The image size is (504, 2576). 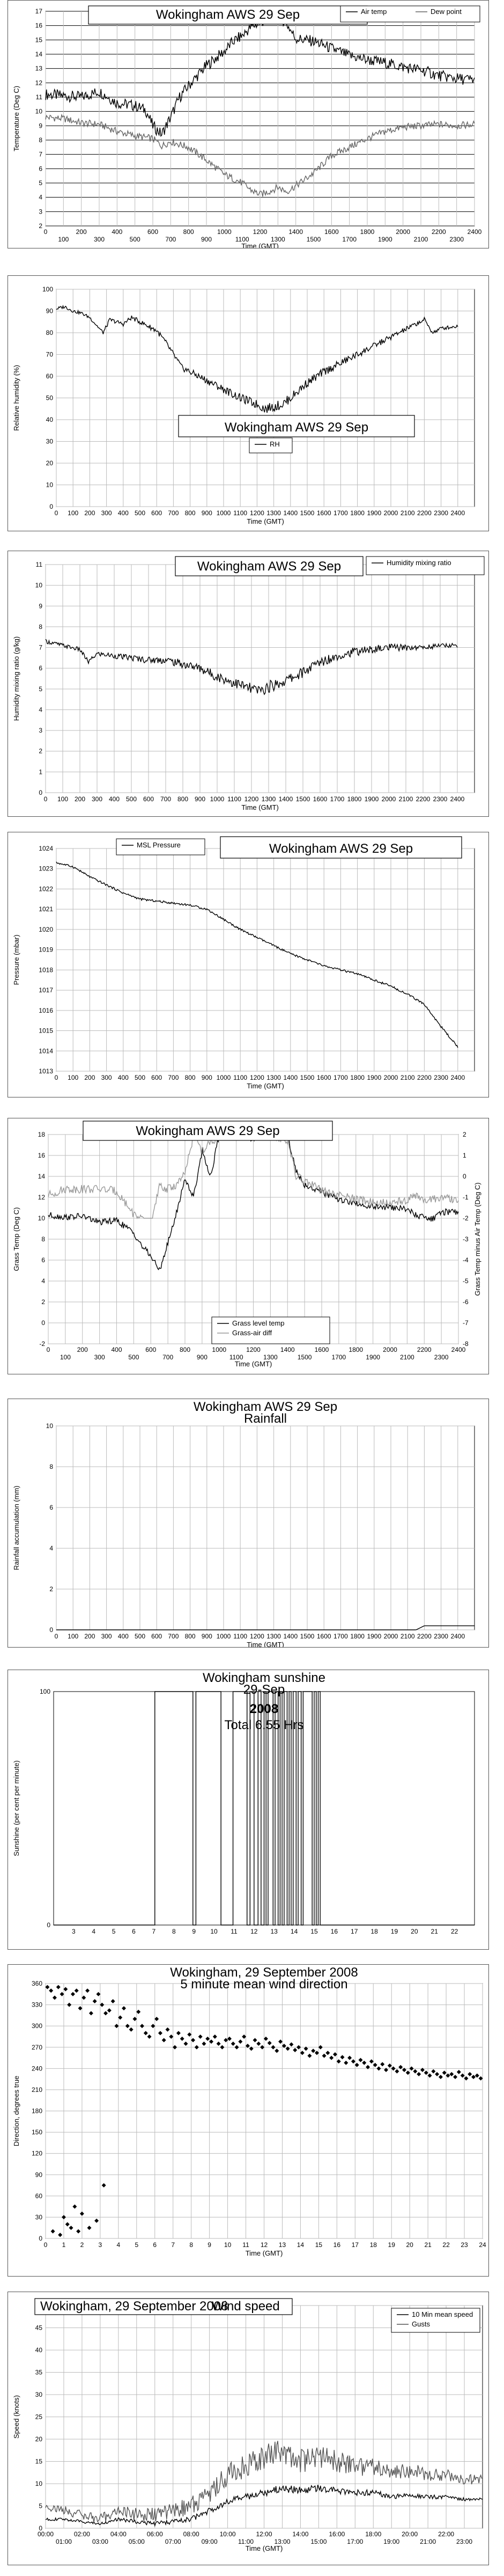 I want to click on y2-tick-label: -4, so click(x=466, y=1260).